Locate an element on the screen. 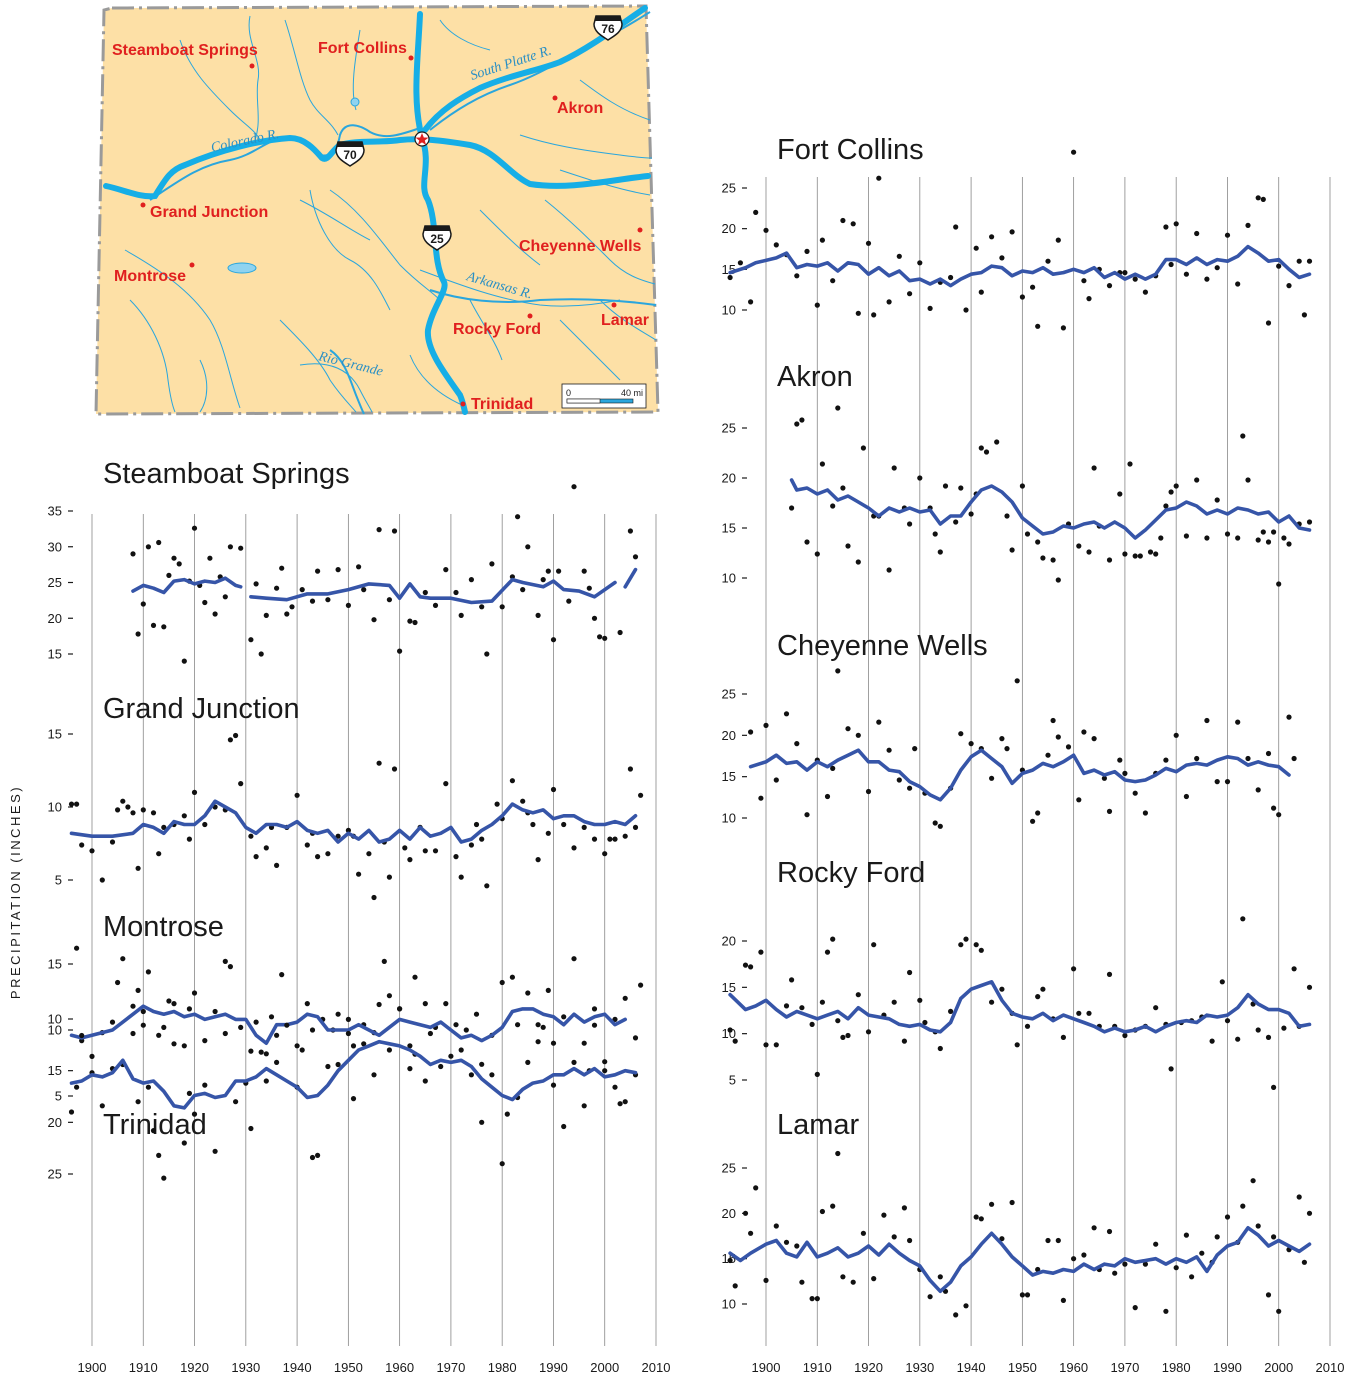 This screenshot has width=1358, height=1389. data-point-fort-collins-1963 is located at coordinates (1089, 299).